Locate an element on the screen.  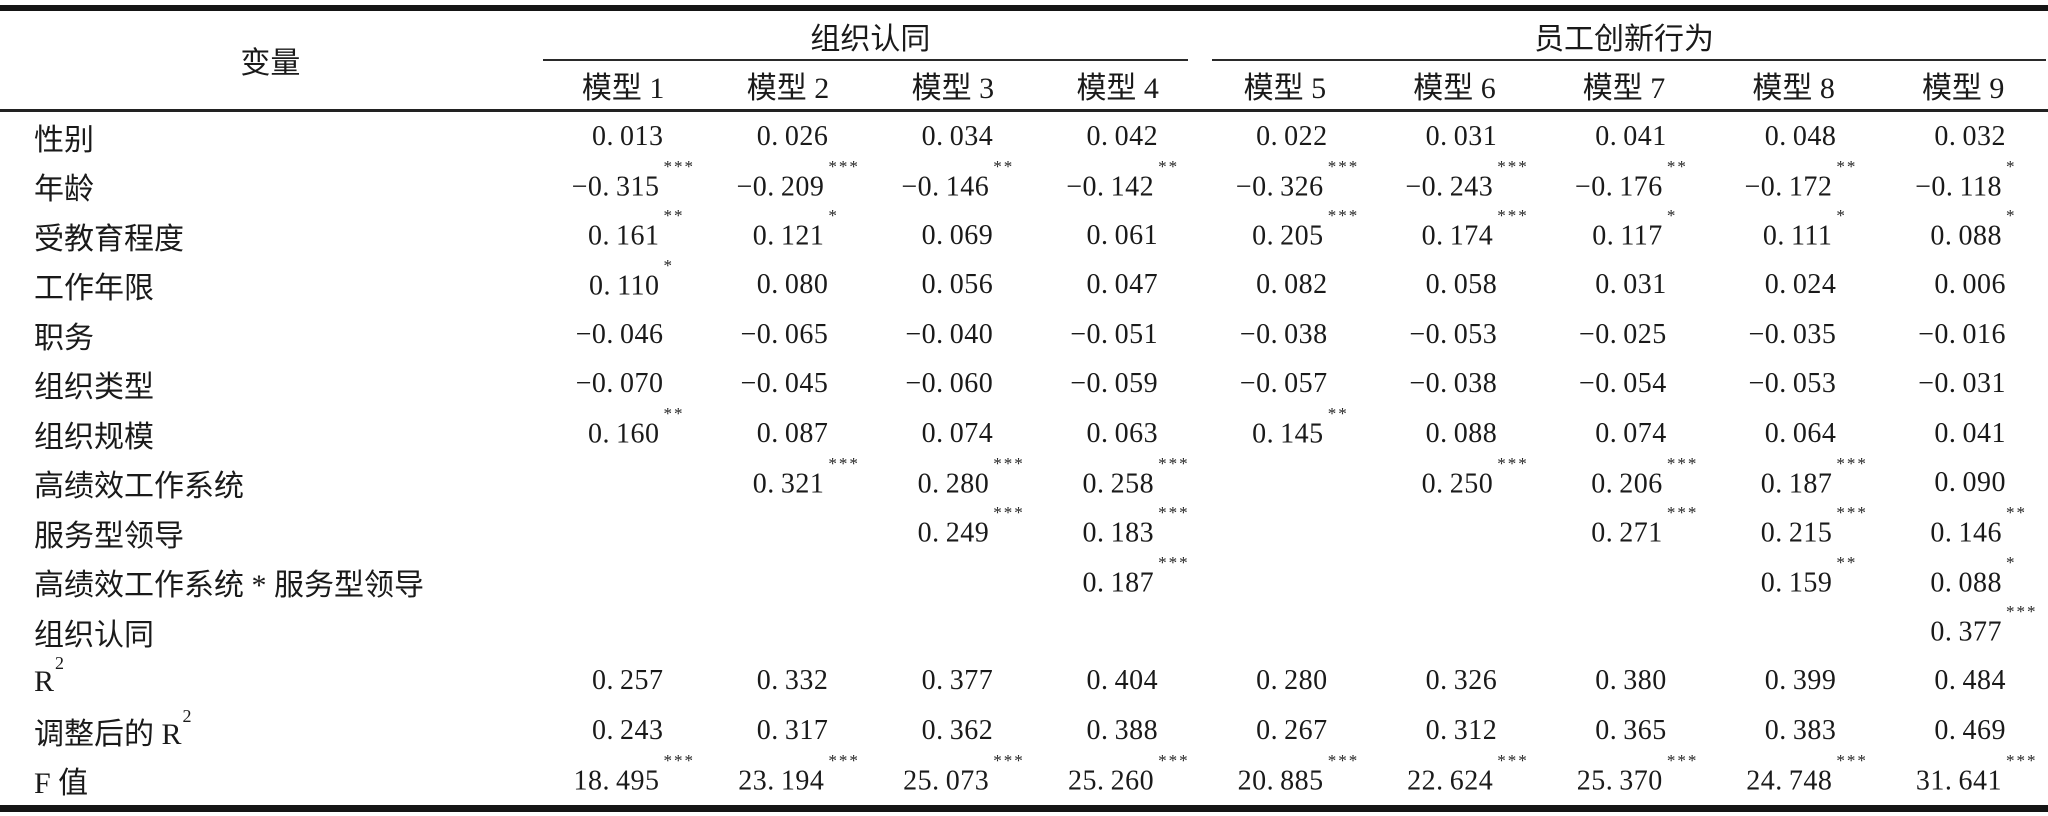
value-cell: 25. 260*** is located at coordinates (1129, 773).